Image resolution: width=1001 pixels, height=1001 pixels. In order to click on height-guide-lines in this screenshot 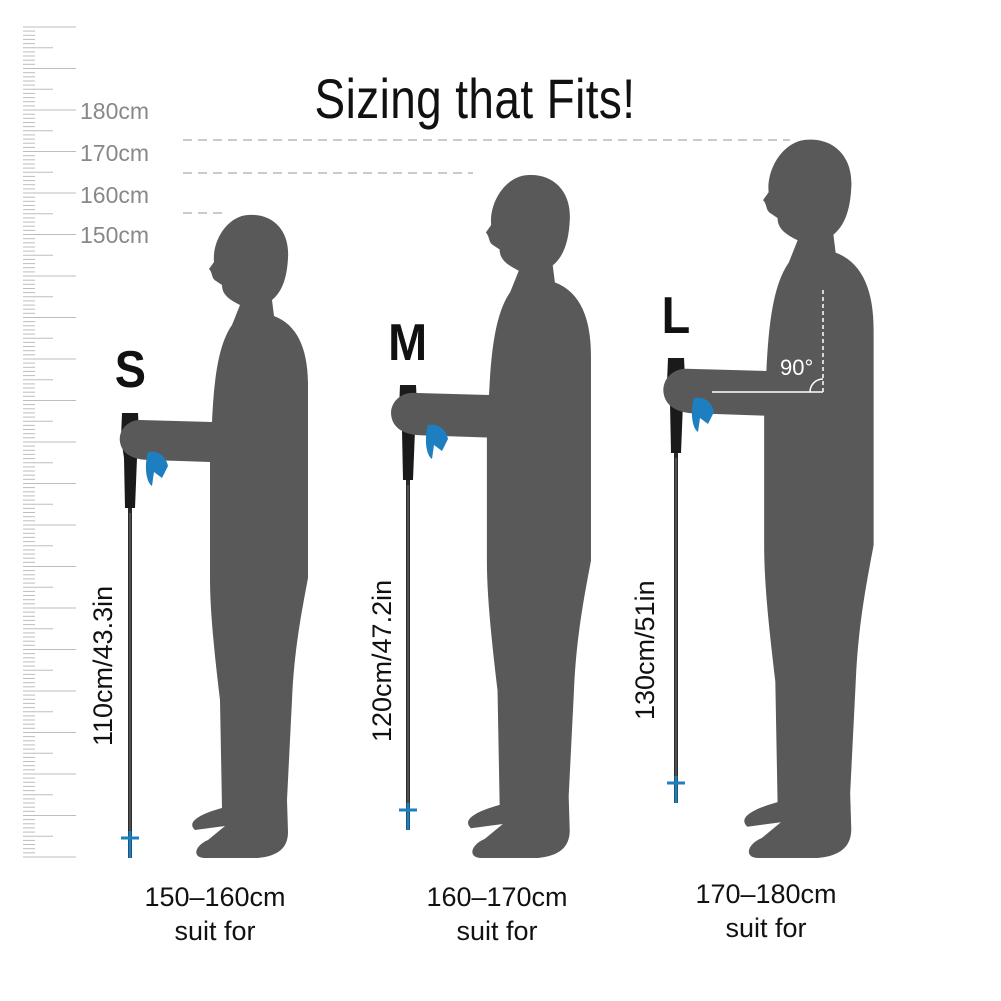, I will do `click(486, 176)`.